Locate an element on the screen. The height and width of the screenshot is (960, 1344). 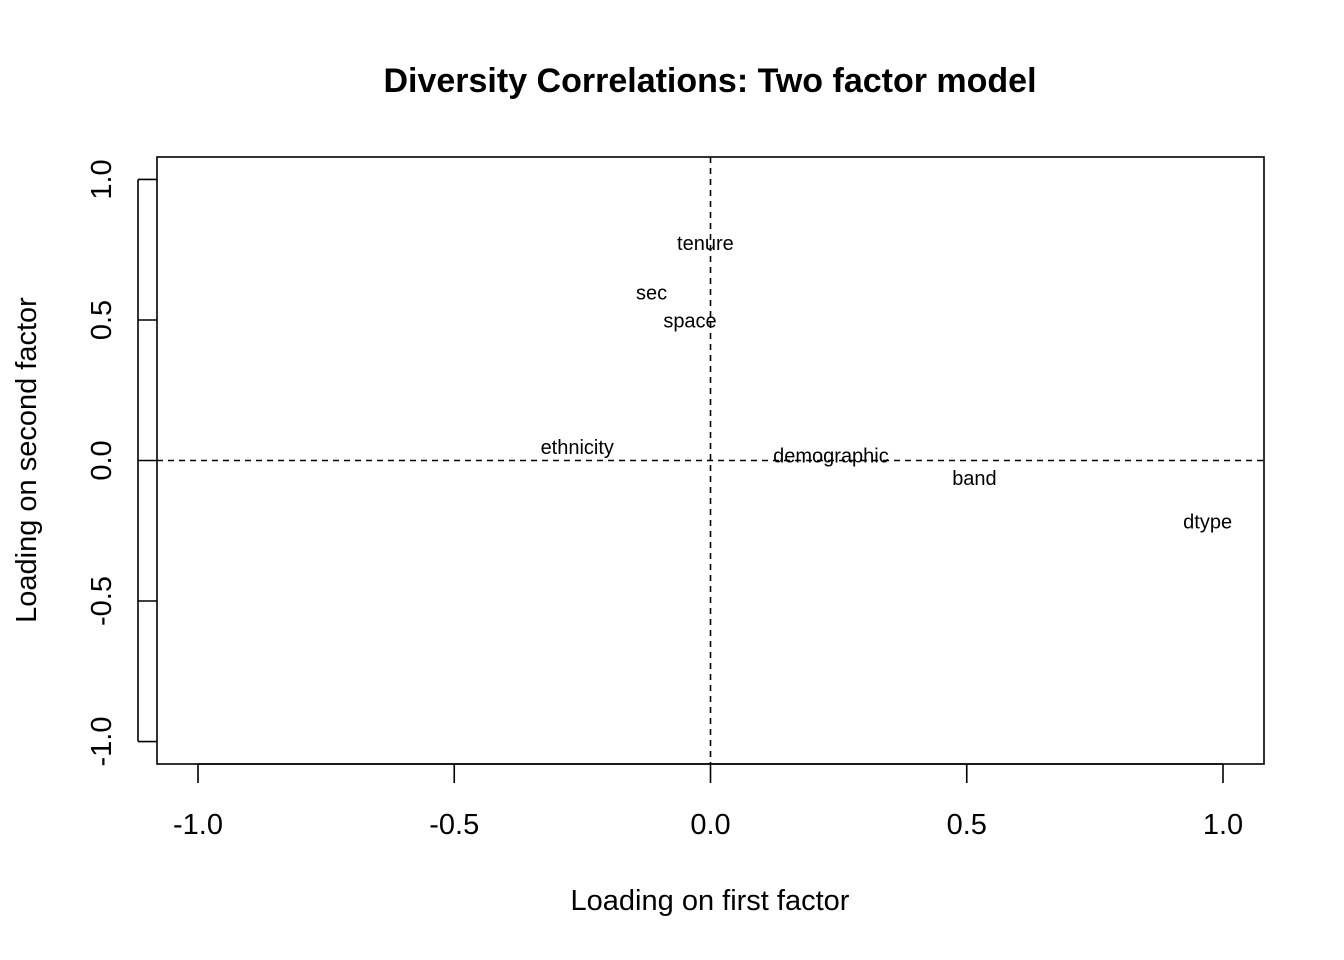
y-tick-label: 0.5 is located at coordinates (102, 320).